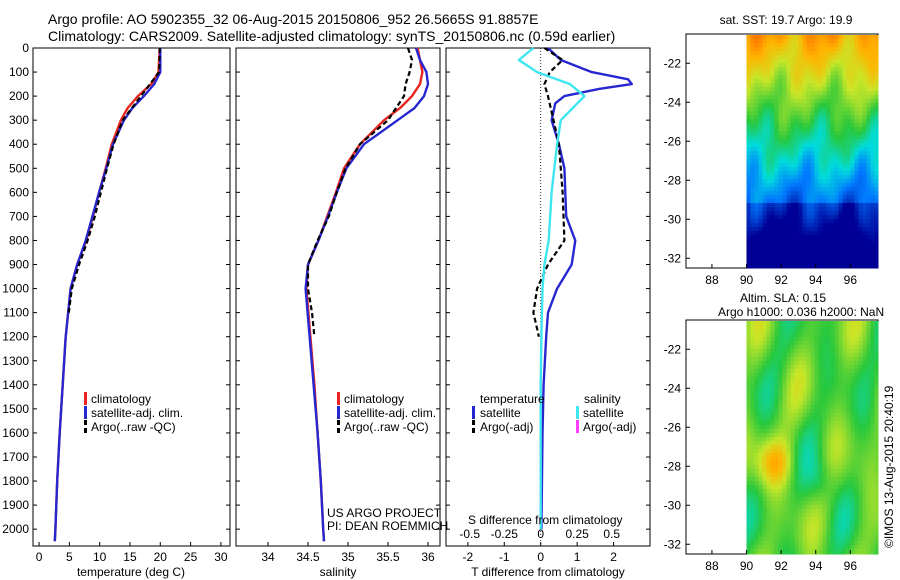 The height and width of the screenshot is (580, 900). I want to click on salinity-xlabel: salinity, so click(338, 572).